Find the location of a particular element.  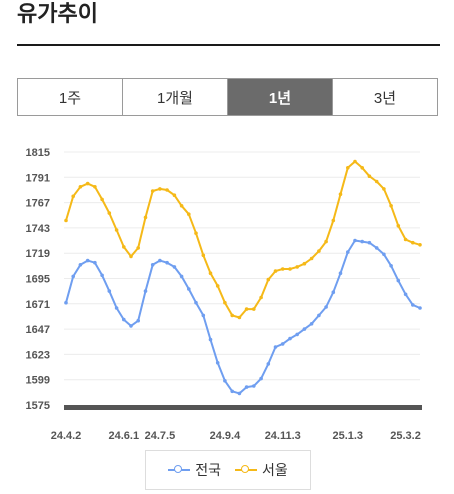

y-tick-label: 1575 is located at coordinates (38, 406).